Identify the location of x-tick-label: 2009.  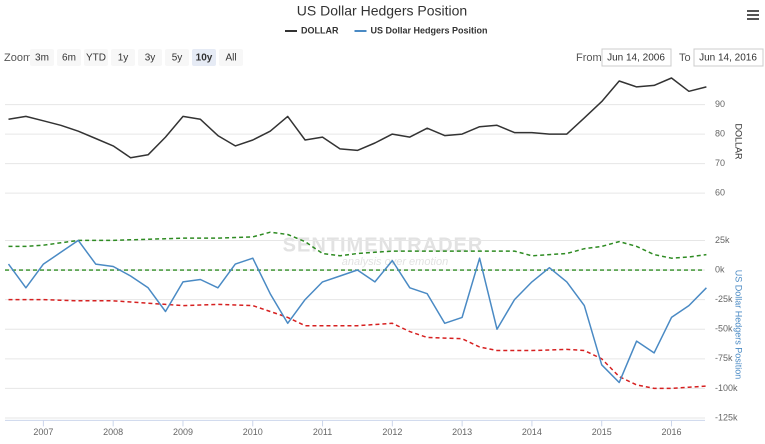
(183, 432).